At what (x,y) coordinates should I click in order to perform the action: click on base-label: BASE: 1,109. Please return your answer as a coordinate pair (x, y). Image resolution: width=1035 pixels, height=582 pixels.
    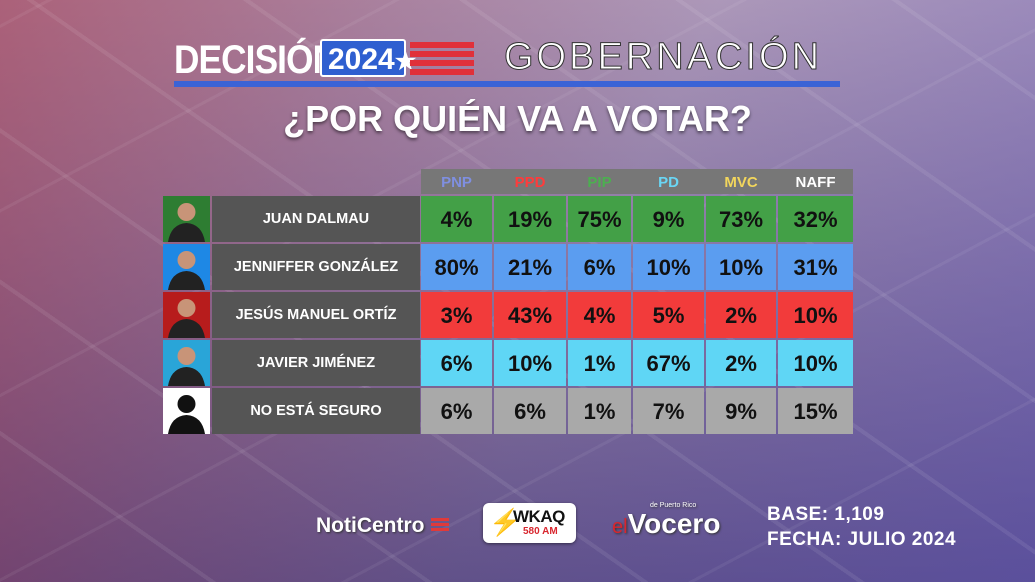
    Looking at the image, I should click on (826, 514).